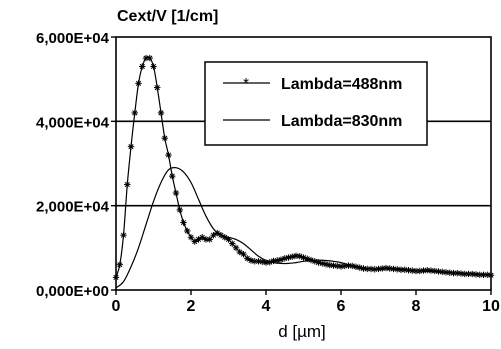  Describe the element at coordinates (416, 306) in the screenshot. I see `x-tick-label-4: 8` at that location.